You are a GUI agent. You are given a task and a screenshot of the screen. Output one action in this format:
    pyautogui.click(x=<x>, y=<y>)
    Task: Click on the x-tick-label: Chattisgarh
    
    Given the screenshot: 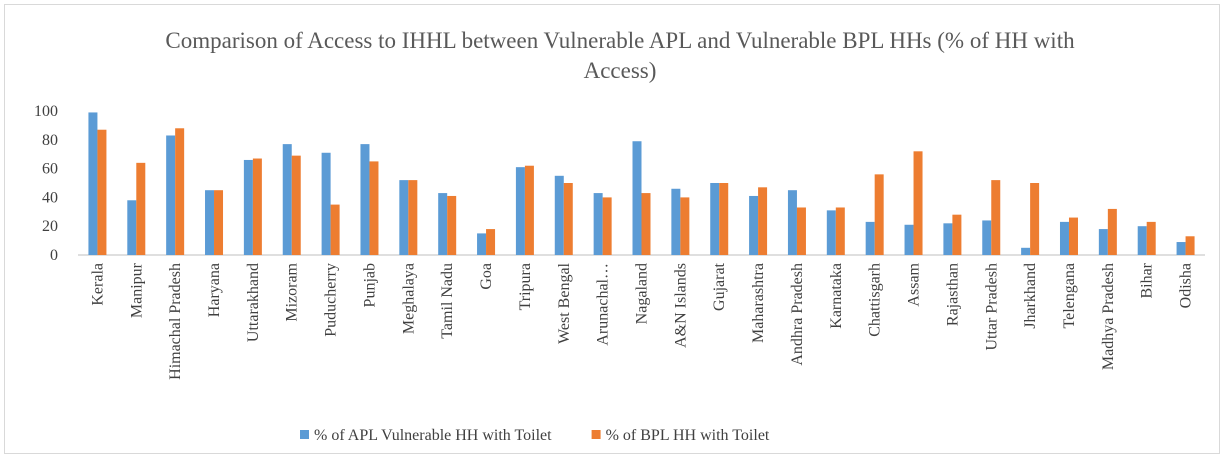 What is the action you would take?
    pyautogui.click(x=875, y=300)
    